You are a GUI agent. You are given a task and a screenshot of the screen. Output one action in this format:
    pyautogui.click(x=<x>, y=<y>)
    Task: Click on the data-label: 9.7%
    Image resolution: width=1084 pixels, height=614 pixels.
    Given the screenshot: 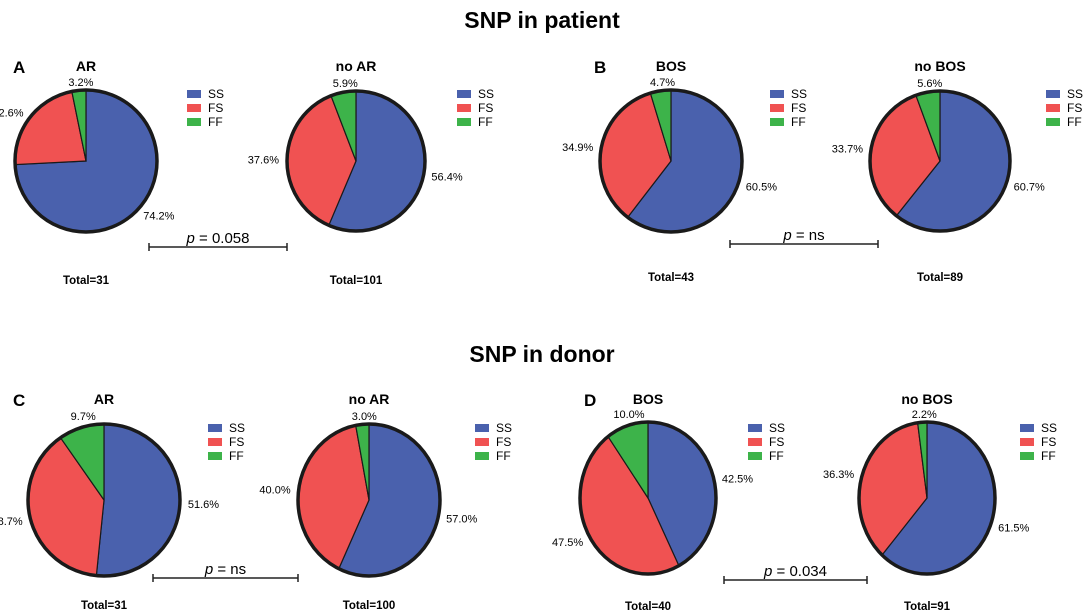 What is the action you would take?
    pyautogui.click(x=83, y=417)
    